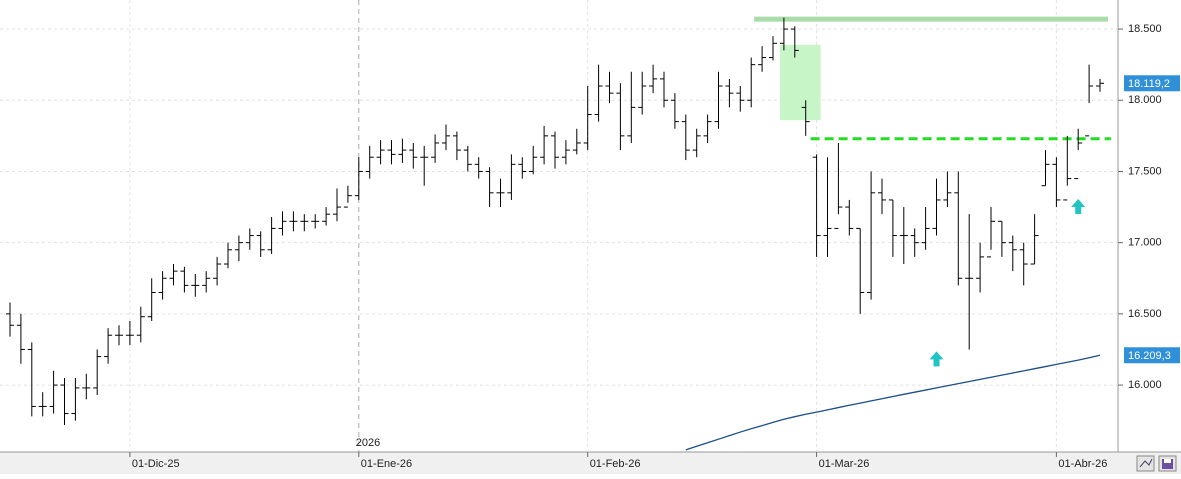 This screenshot has width=1181, height=479. I want to click on y-tick-label: 16.500, so click(1145, 314).